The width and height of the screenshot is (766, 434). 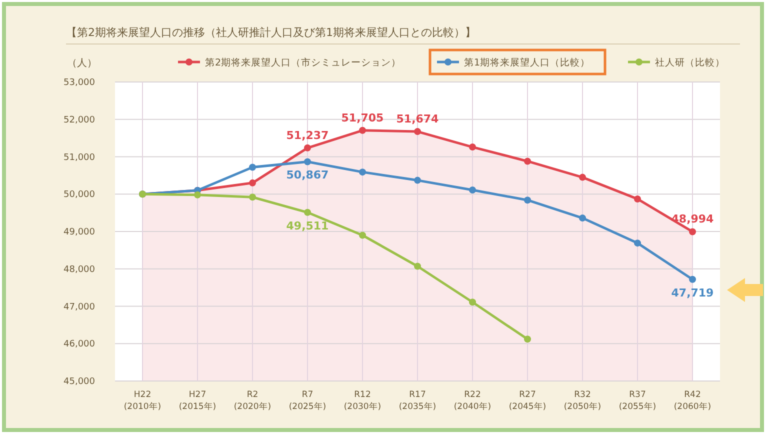 I want to click on legend-label: 第1期将来展望人口（比較）, so click(x=527, y=62).